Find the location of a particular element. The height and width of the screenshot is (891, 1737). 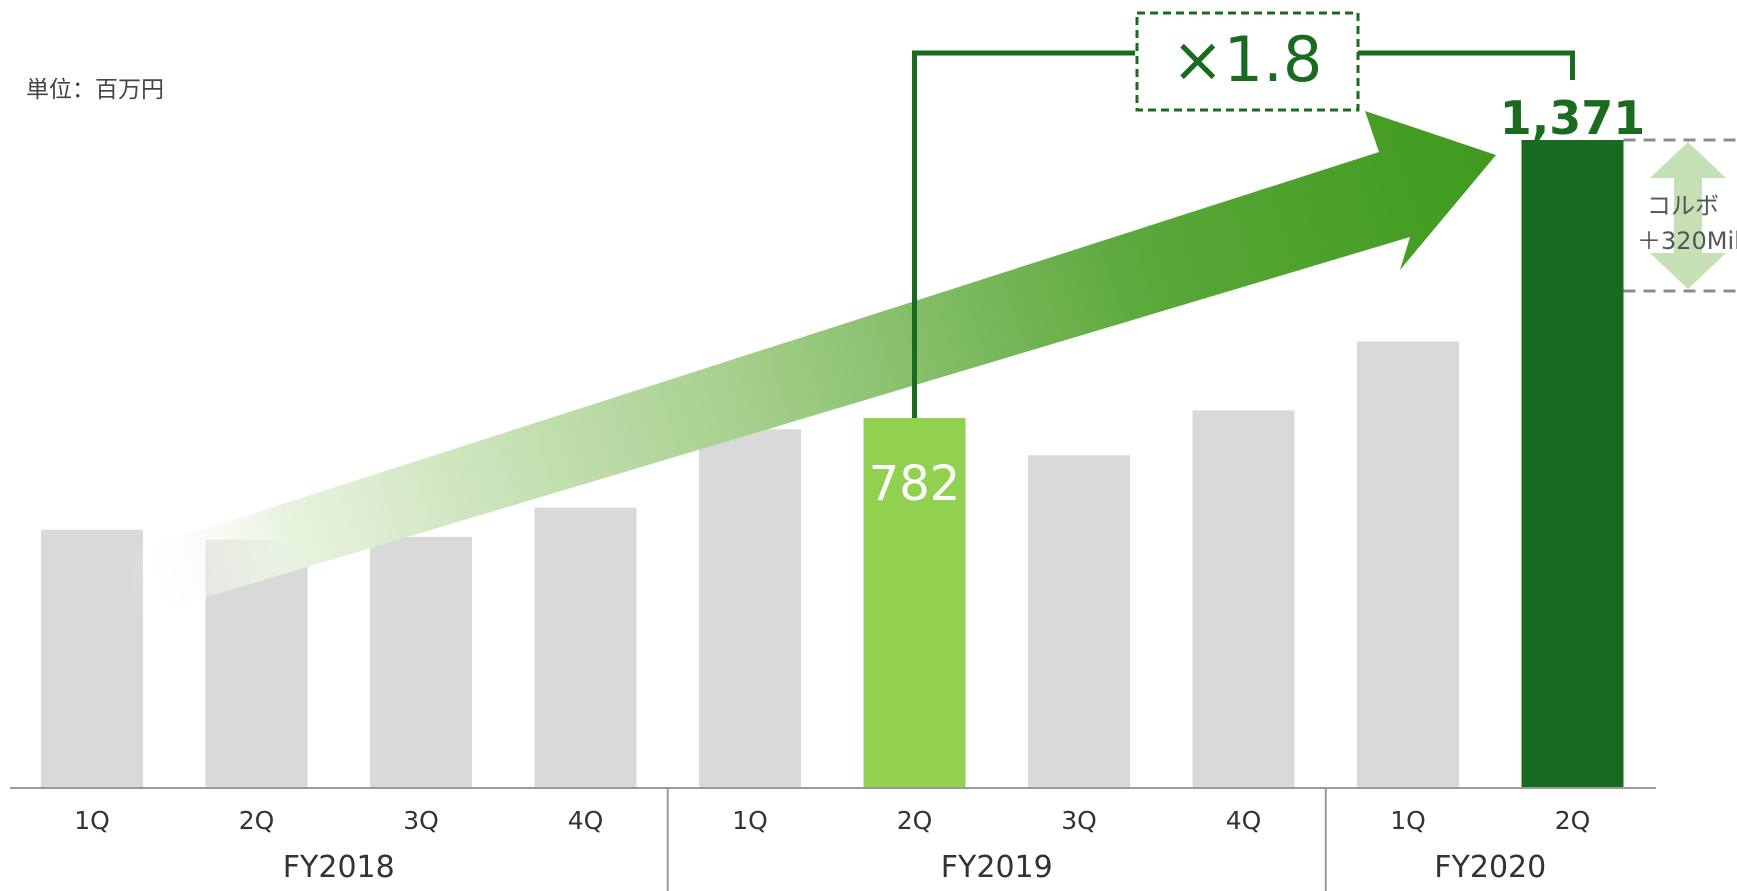

highlight-value-label: 782 is located at coordinates (915, 484).